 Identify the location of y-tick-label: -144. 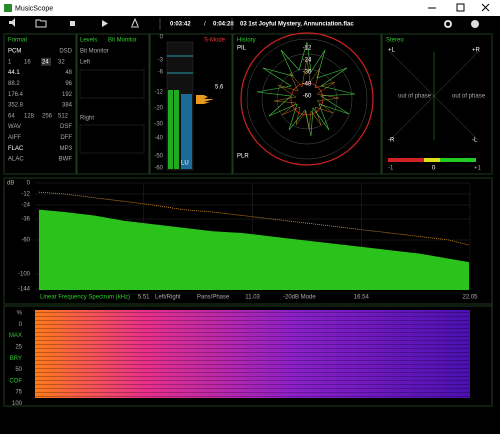
(24, 290).